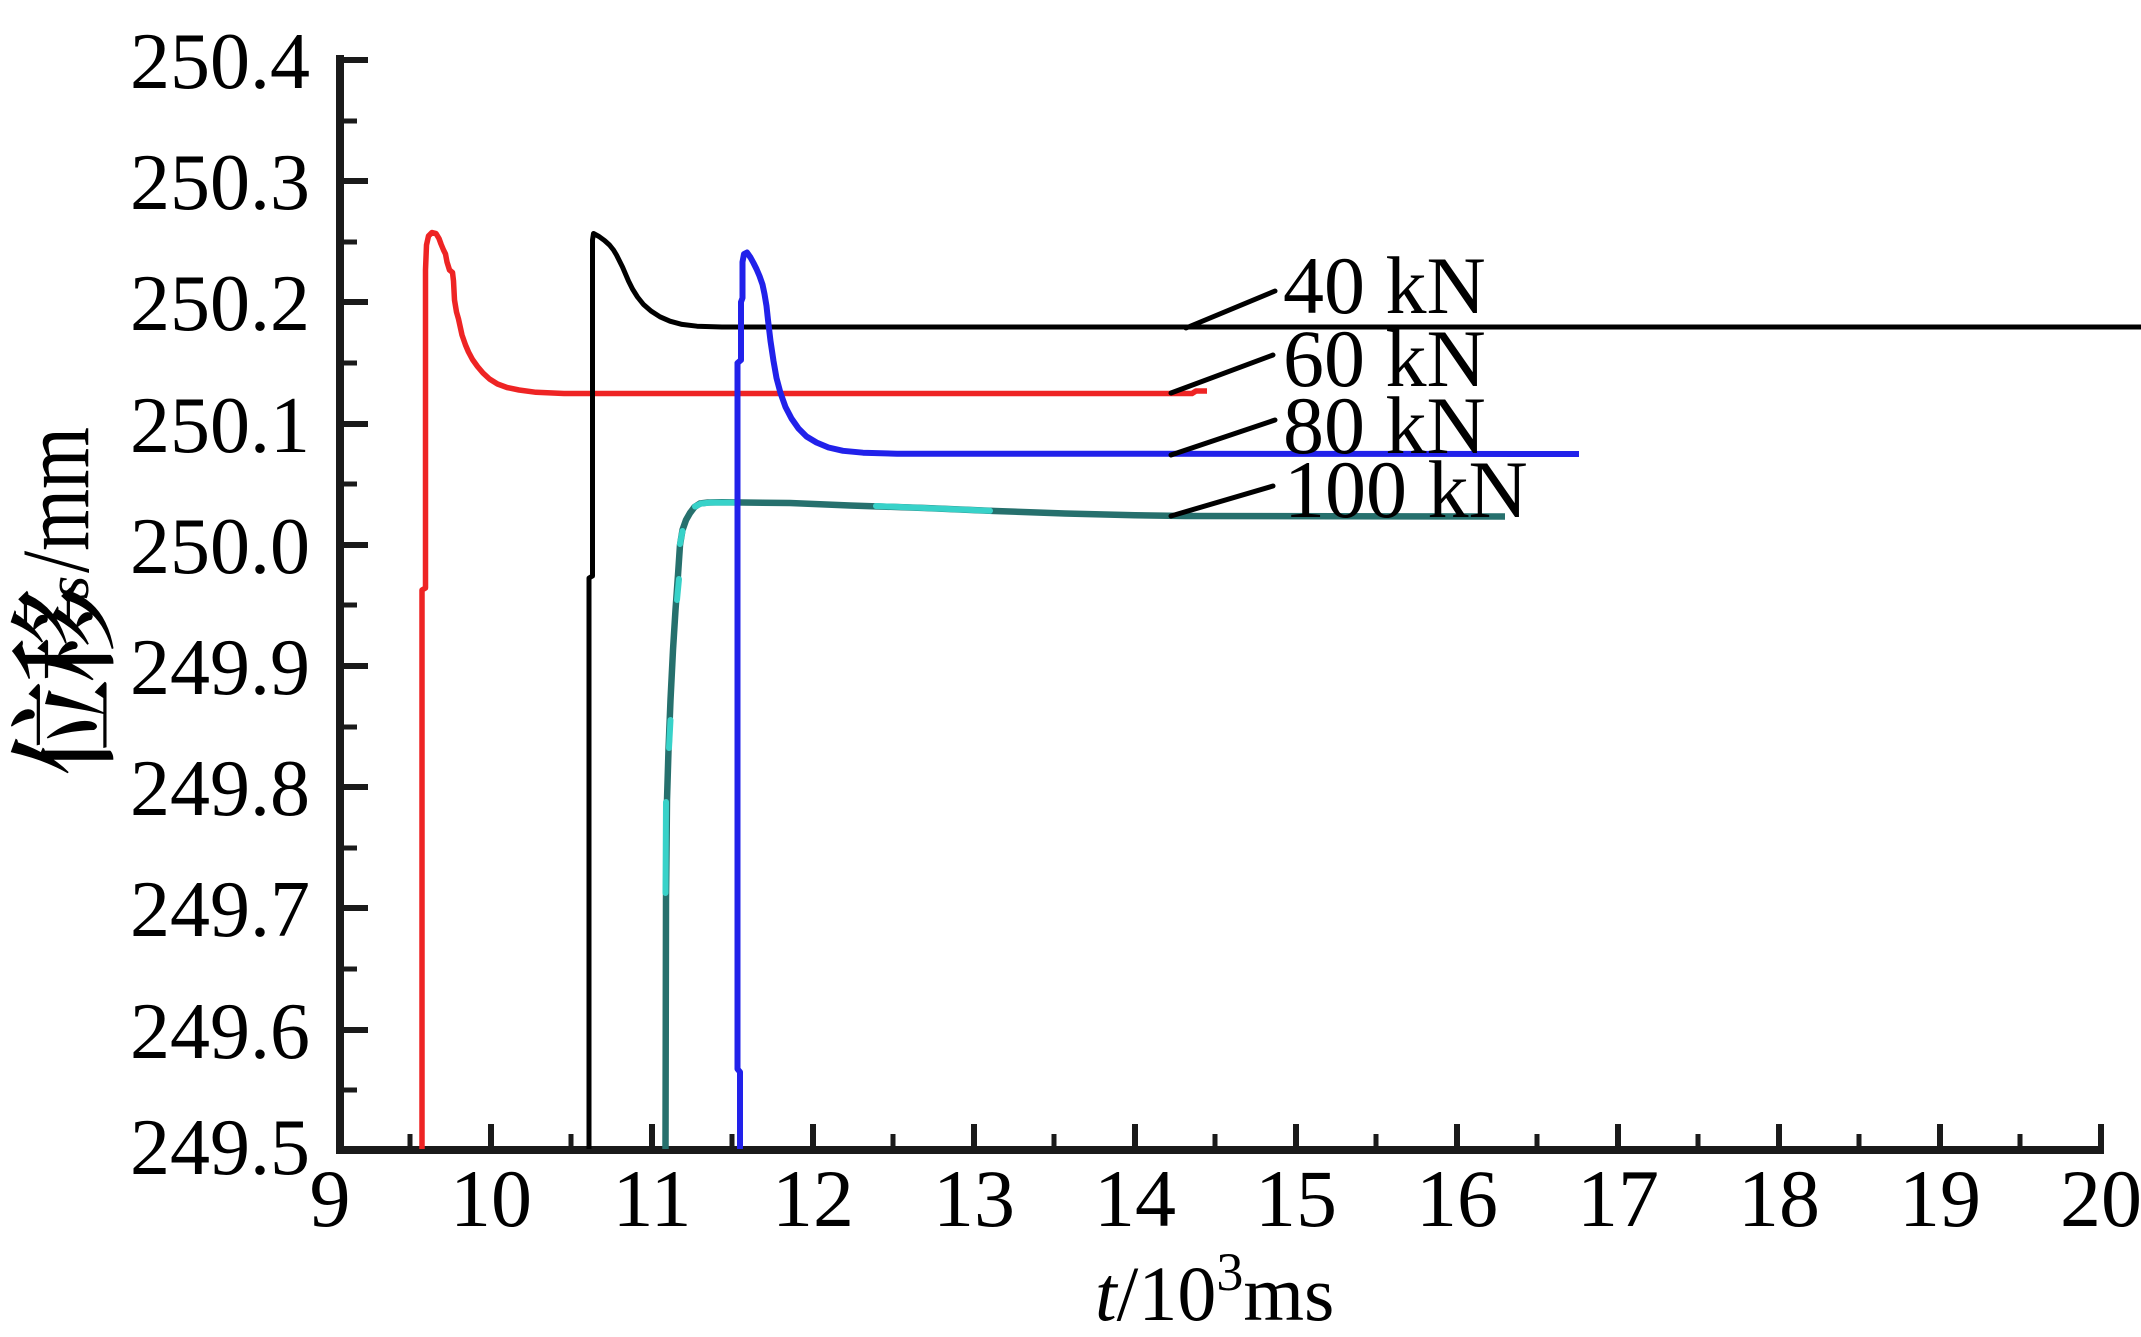 The image size is (2141, 1337). Describe the element at coordinates (220, 426) in the screenshot. I see `svg-text: 250.1` at that location.